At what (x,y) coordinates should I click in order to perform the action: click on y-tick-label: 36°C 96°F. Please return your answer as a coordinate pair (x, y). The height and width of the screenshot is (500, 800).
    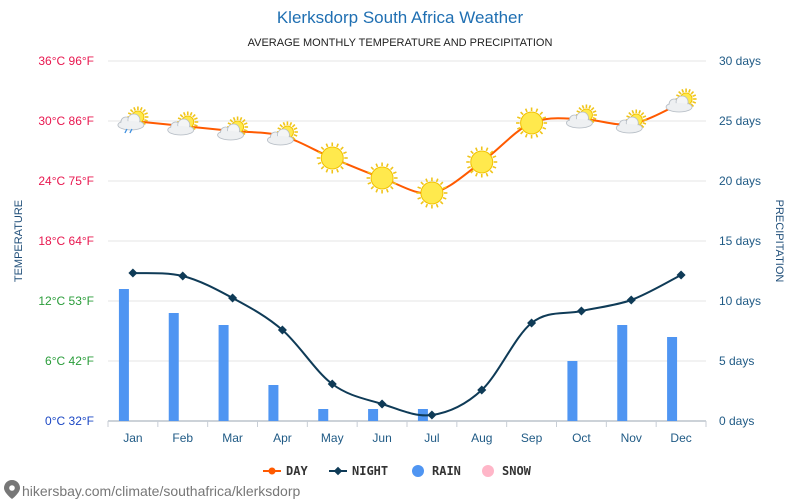
    Looking at the image, I should click on (66, 61).